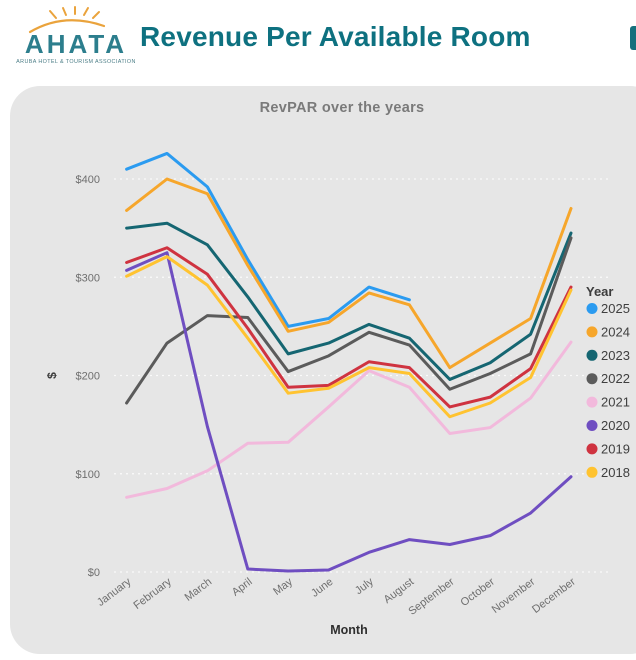  I want to click on x-tick-label-july: July, so click(364, 587).